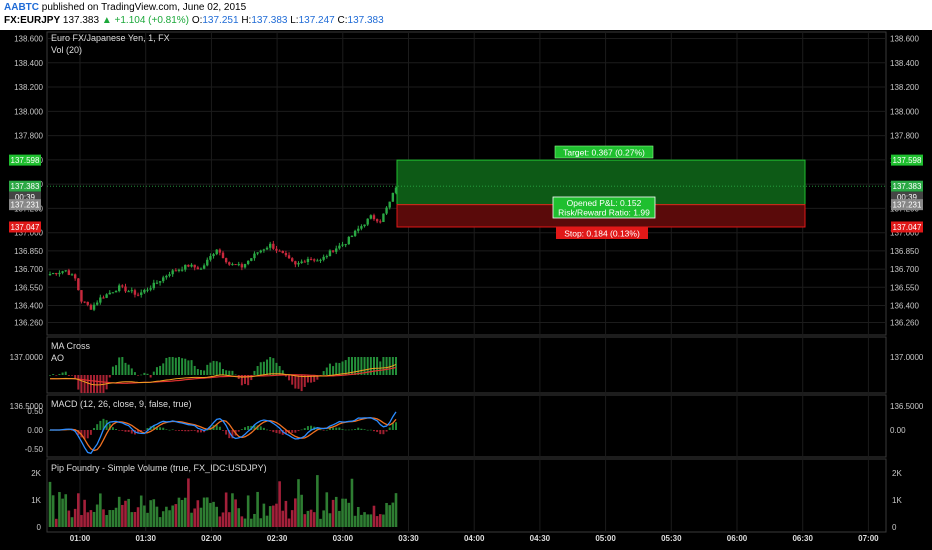 This screenshot has height=550, width=932. I want to click on price-tag-right-box, so click(907, 227).